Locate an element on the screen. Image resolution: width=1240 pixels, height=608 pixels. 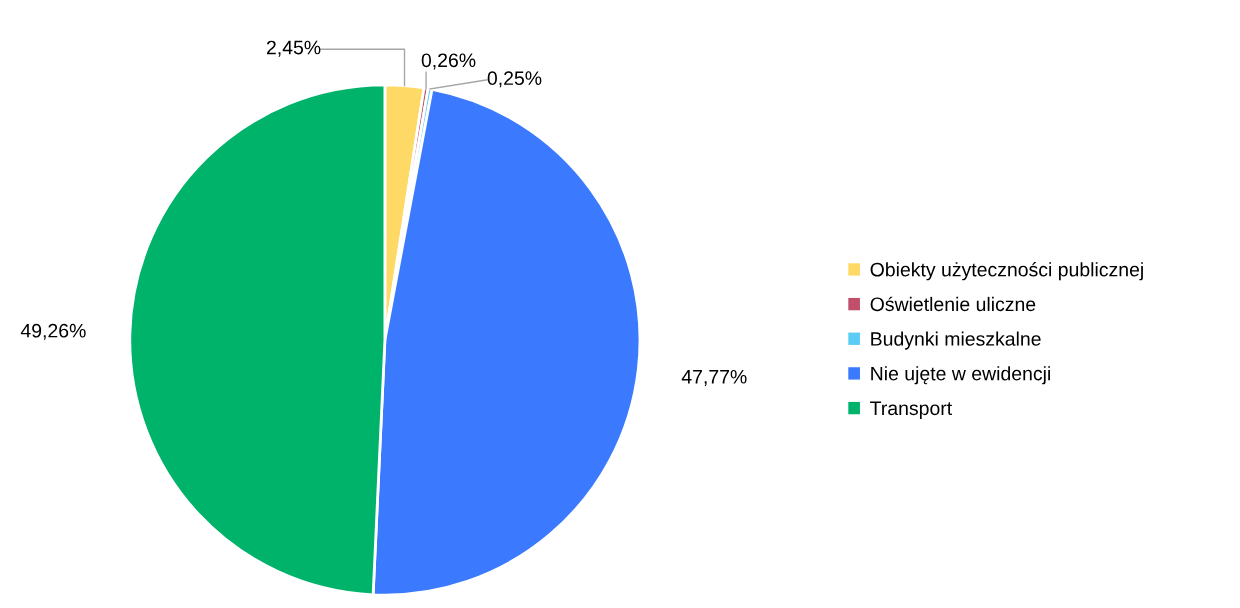
legend-label: Transport is located at coordinates (911, 410).